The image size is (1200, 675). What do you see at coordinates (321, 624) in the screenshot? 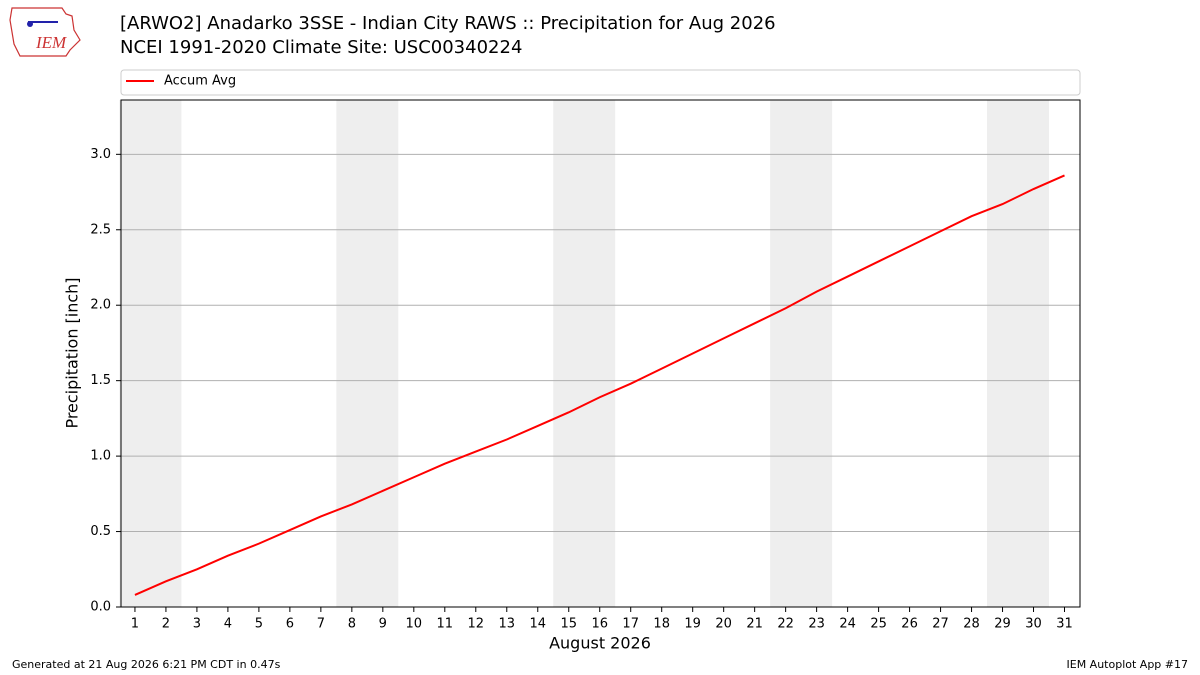
I see `x-tick-label: 7` at bounding box center [321, 624].